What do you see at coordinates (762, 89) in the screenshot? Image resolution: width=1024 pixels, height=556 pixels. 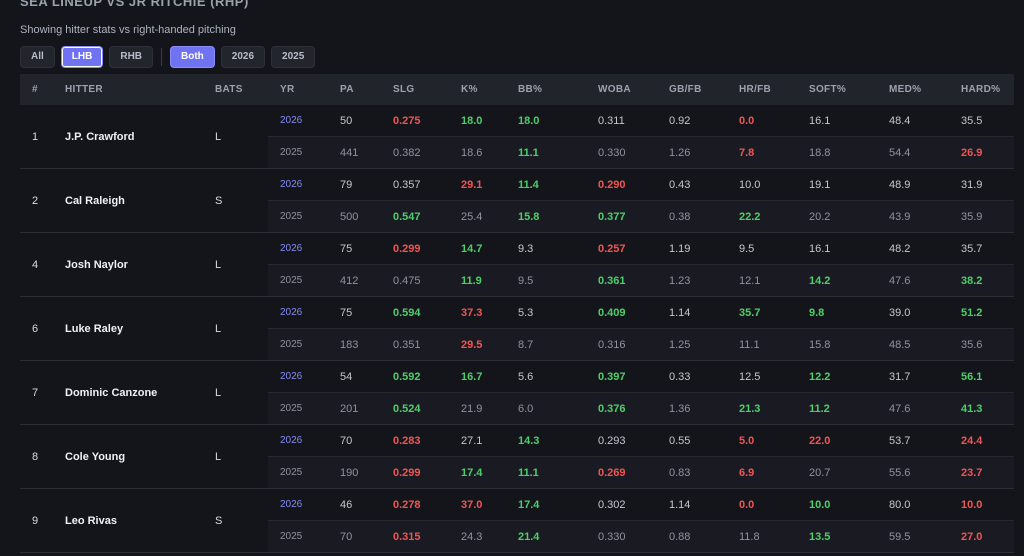 I see `col-header-hr-fb: HR/FB` at bounding box center [762, 89].